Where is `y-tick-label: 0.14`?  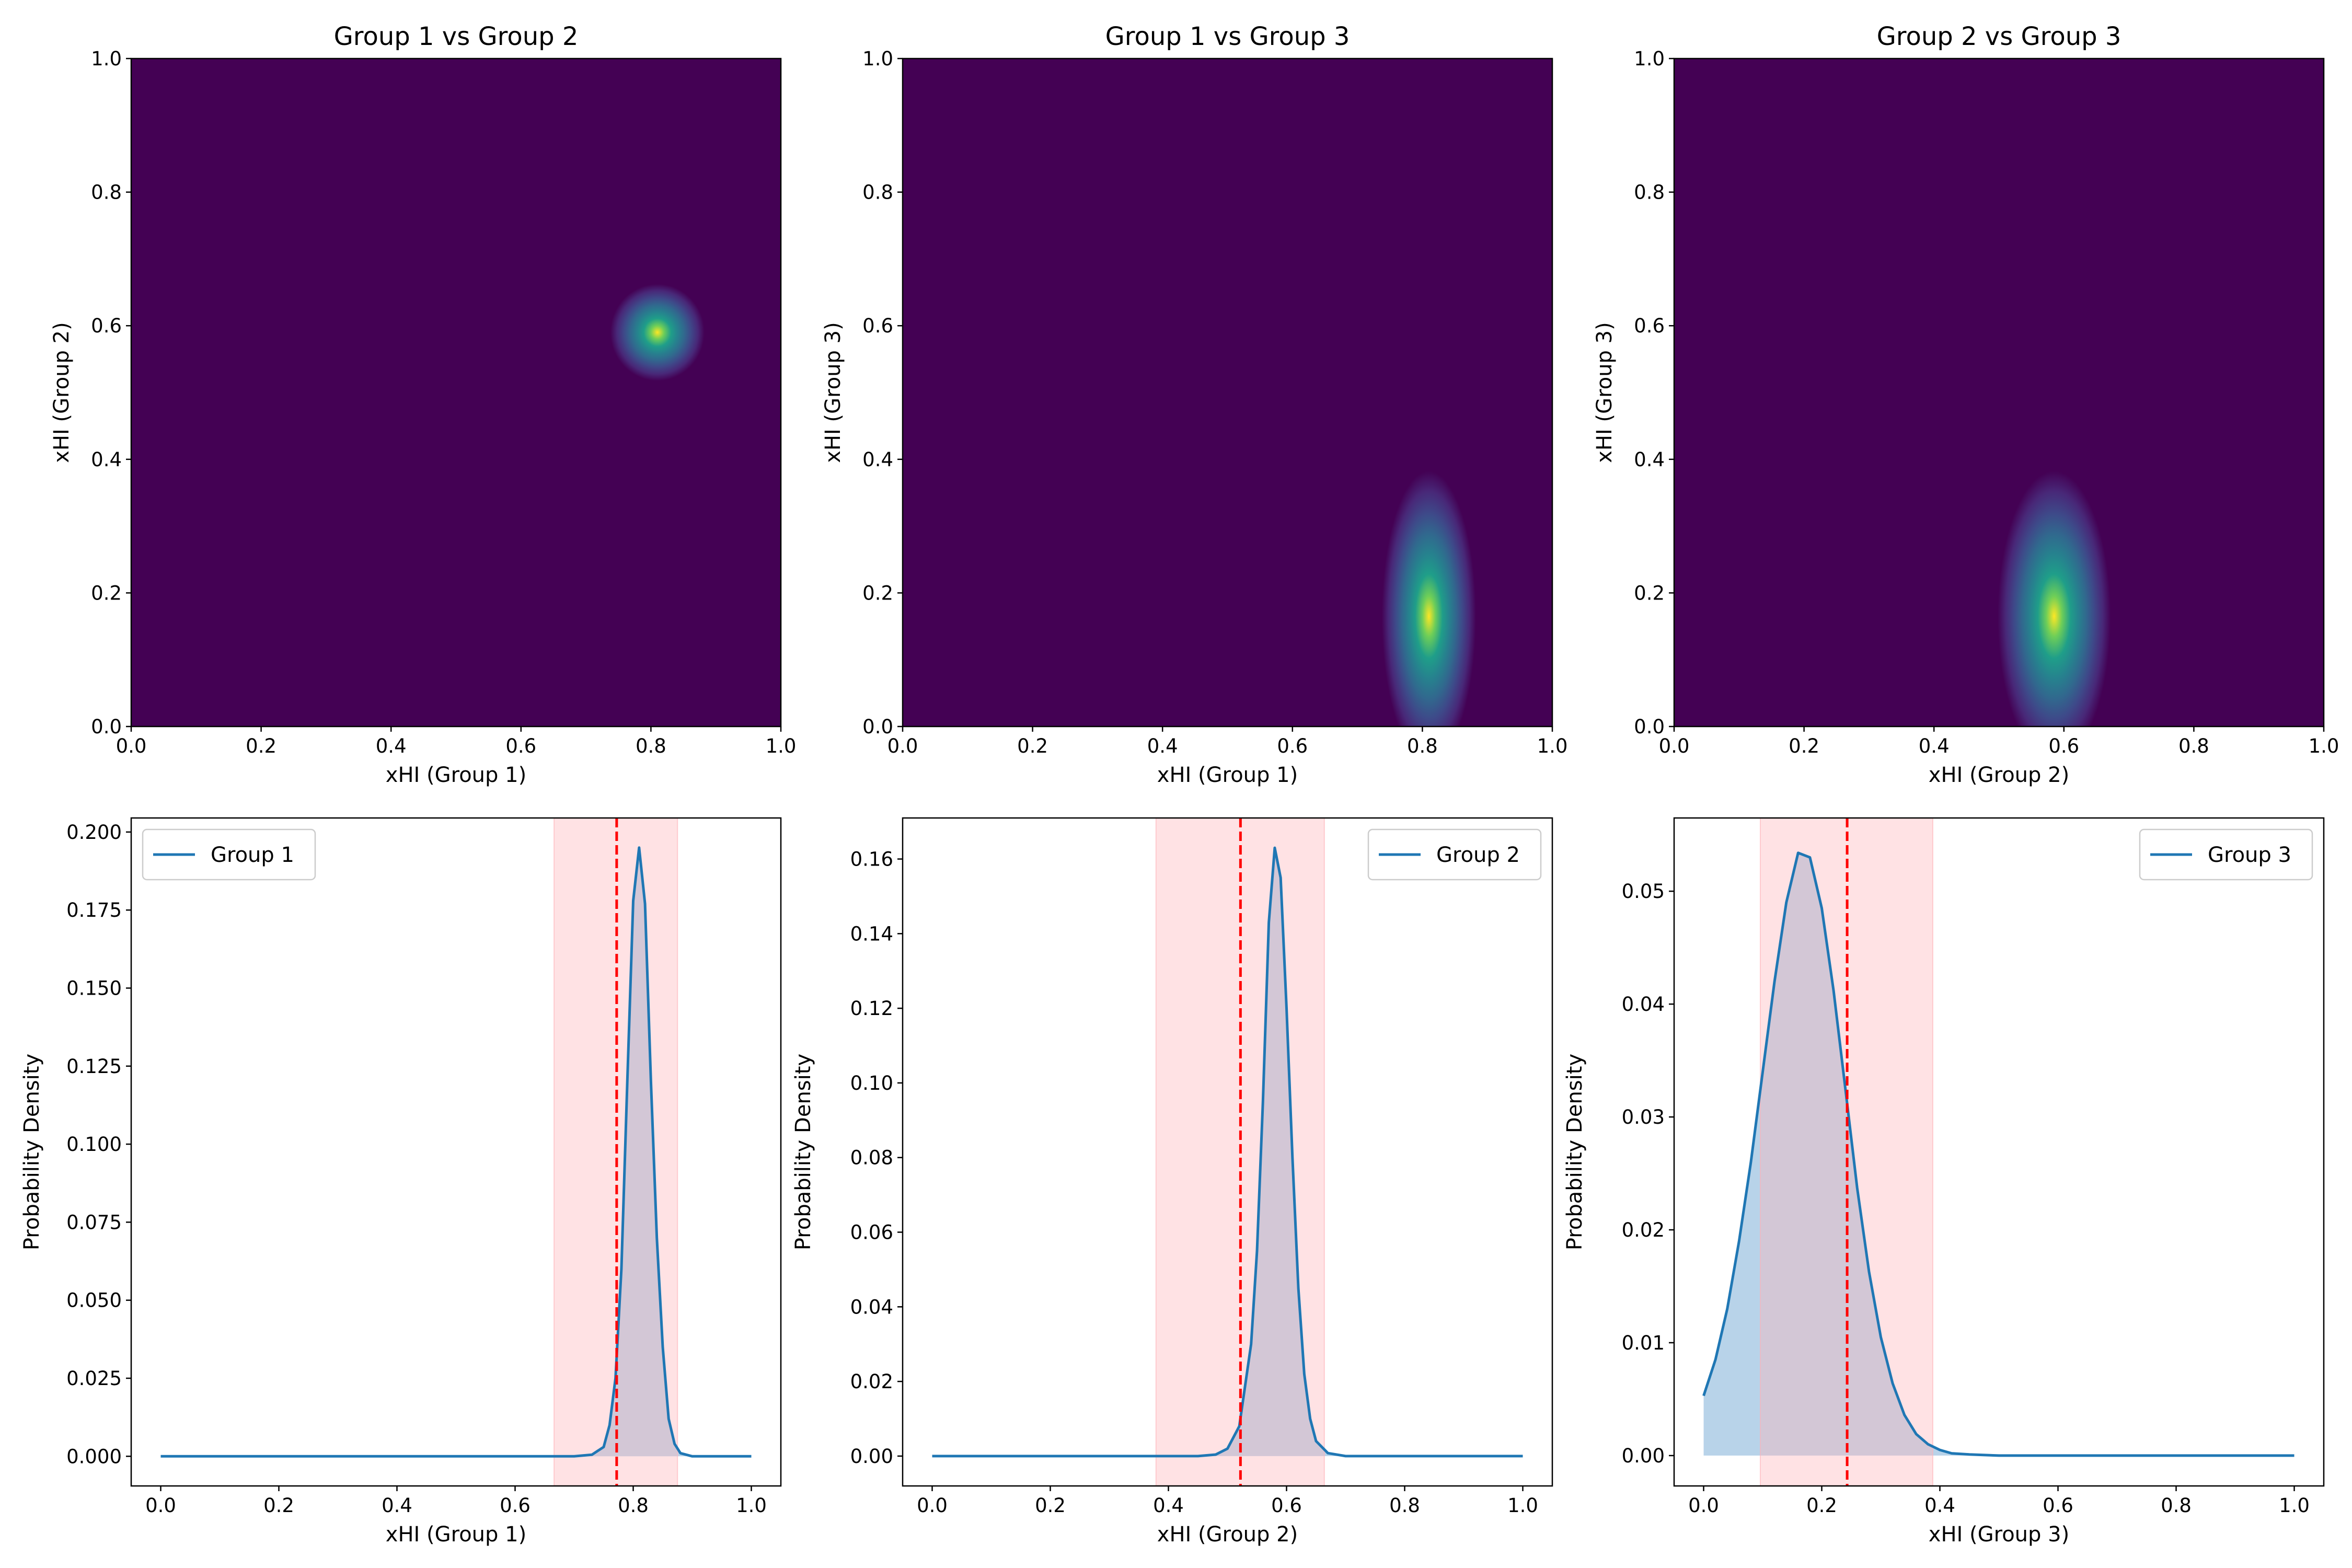
y-tick-label: 0.14 is located at coordinates (871, 934).